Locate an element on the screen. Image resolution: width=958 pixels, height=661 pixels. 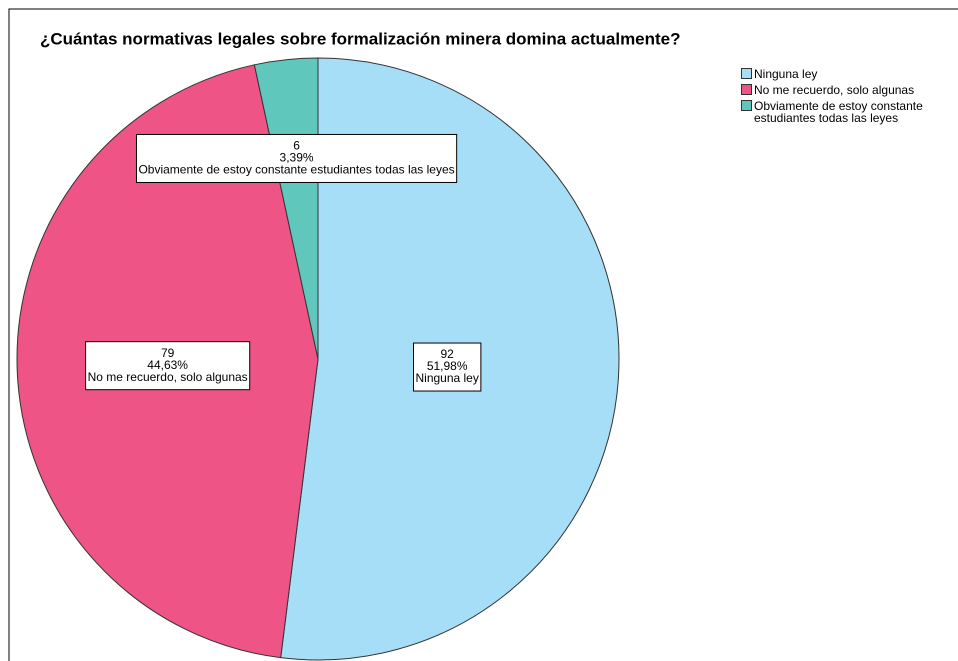
label-text: 51,98% is located at coordinates (447, 366).